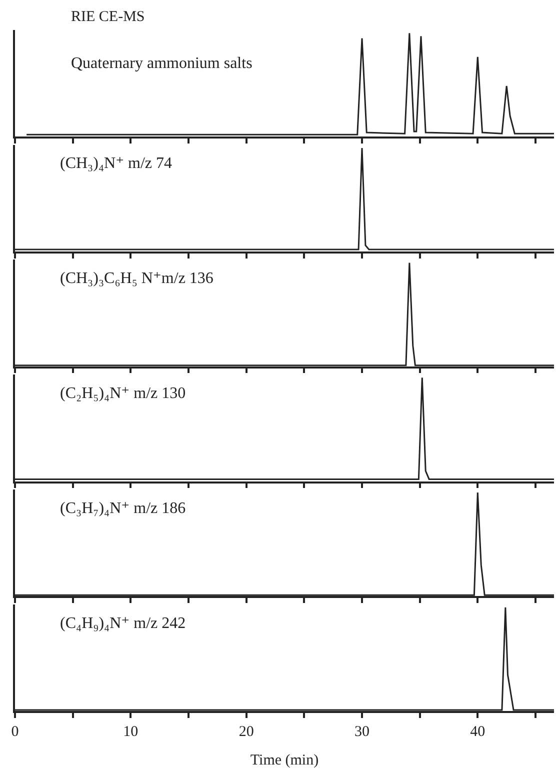 The height and width of the screenshot is (773, 556). Describe the element at coordinates (123, 623) in the screenshot. I see `text: (C₄H₉)₄N⁺ m/z 242` at that location.